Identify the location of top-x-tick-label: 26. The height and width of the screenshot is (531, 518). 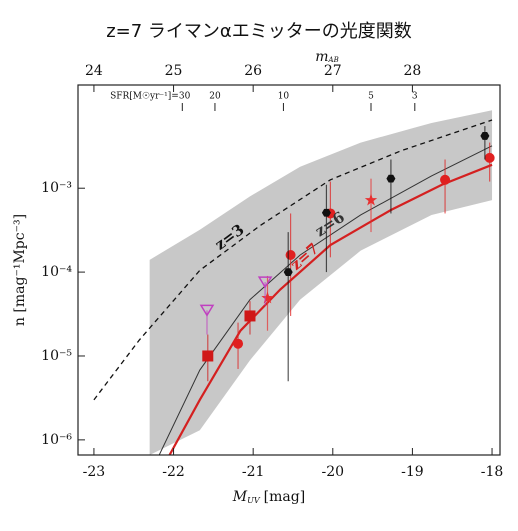
(253, 71).